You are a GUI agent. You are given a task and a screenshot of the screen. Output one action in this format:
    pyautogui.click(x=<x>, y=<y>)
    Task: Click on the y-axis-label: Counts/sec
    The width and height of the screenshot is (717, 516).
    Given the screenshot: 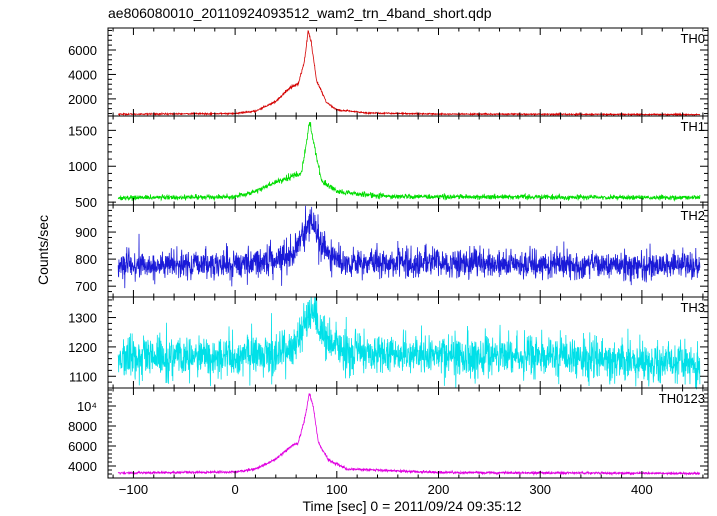 What is the action you would take?
    pyautogui.click(x=43, y=250)
    